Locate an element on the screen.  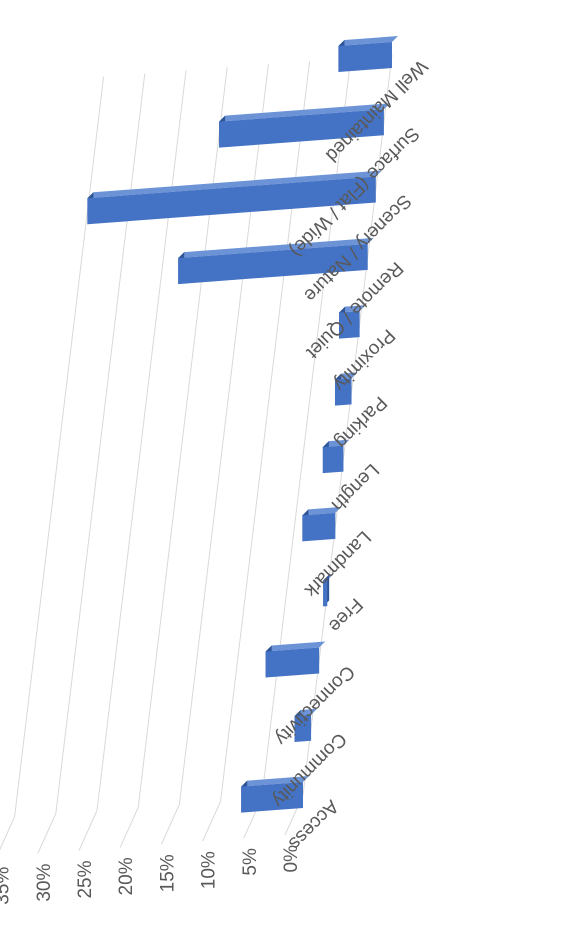
category-label: Free is located at coordinates (345, 615).